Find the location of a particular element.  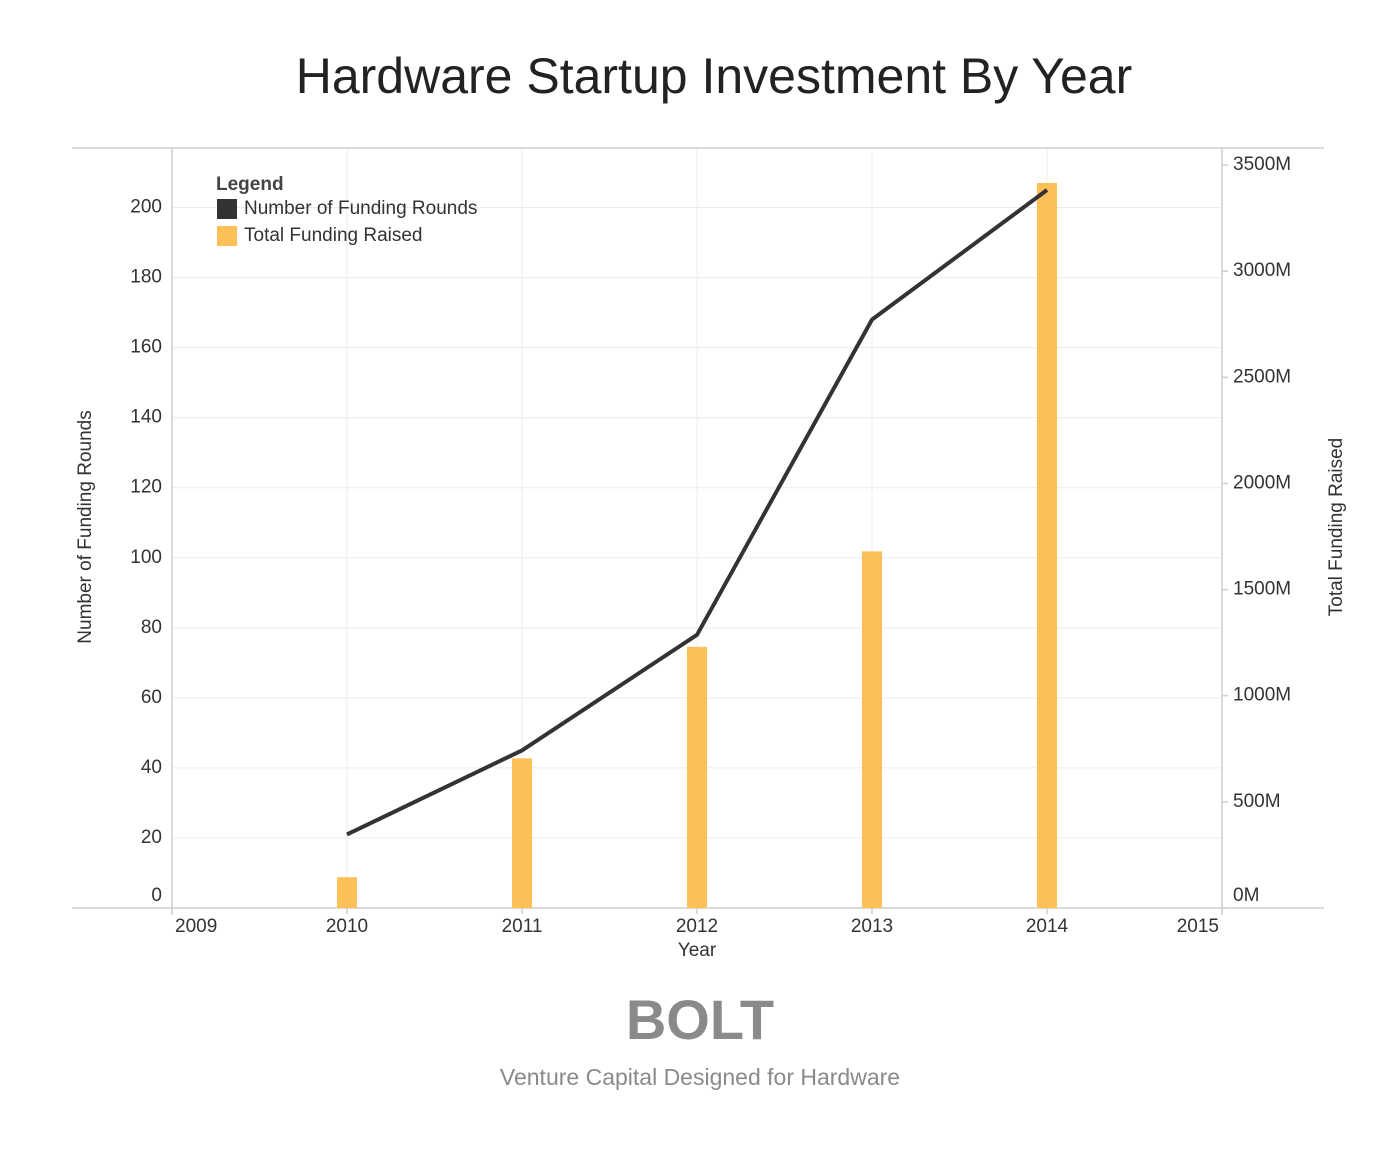

x-tick-label: 2009 is located at coordinates (196, 926).